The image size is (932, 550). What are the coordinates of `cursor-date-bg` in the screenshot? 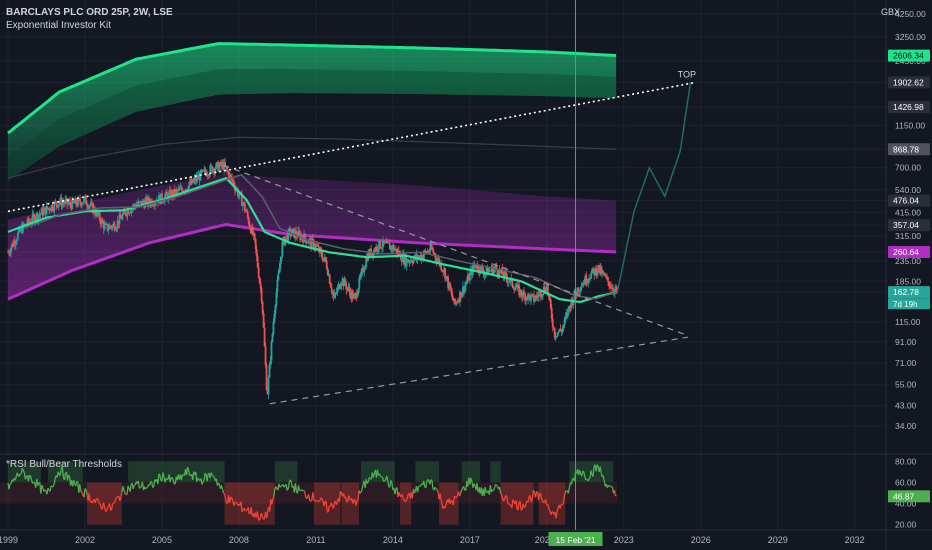 It's located at (575, 539).